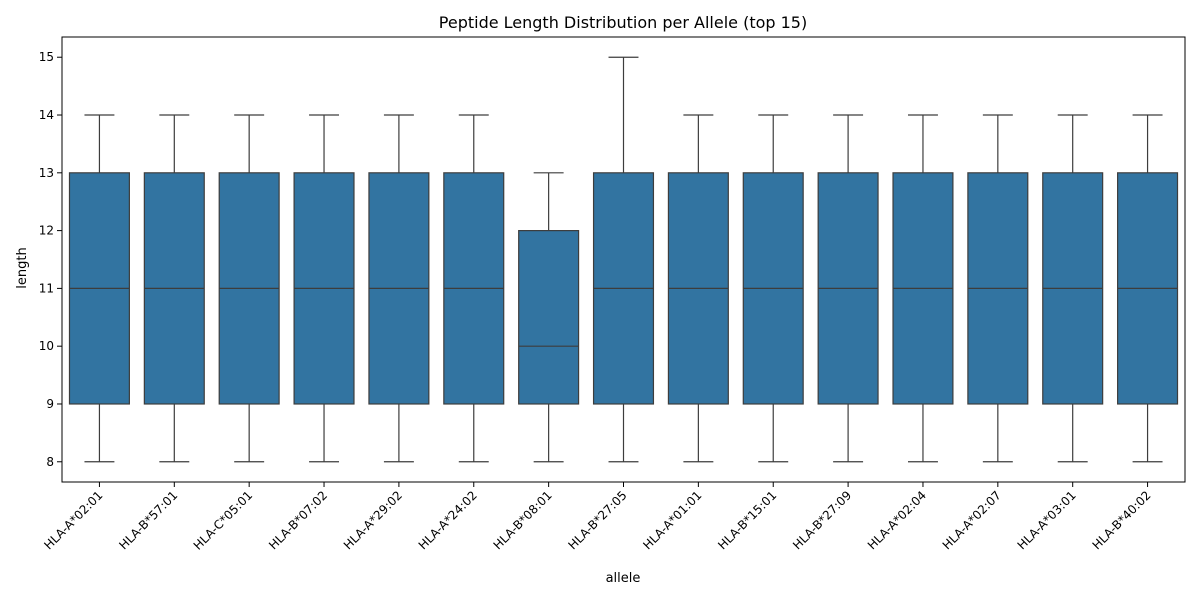  I want to click on x-tick-label: HLA-B*57:01, so click(148, 520).